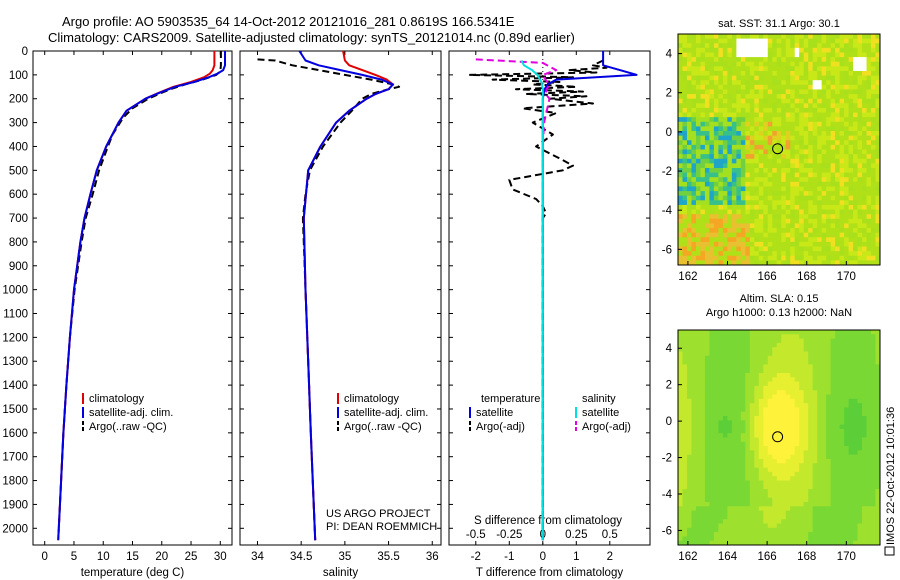  What do you see at coordinates (669, 422) in the screenshot?
I see `sla-map-ytick-label: 0` at bounding box center [669, 422].